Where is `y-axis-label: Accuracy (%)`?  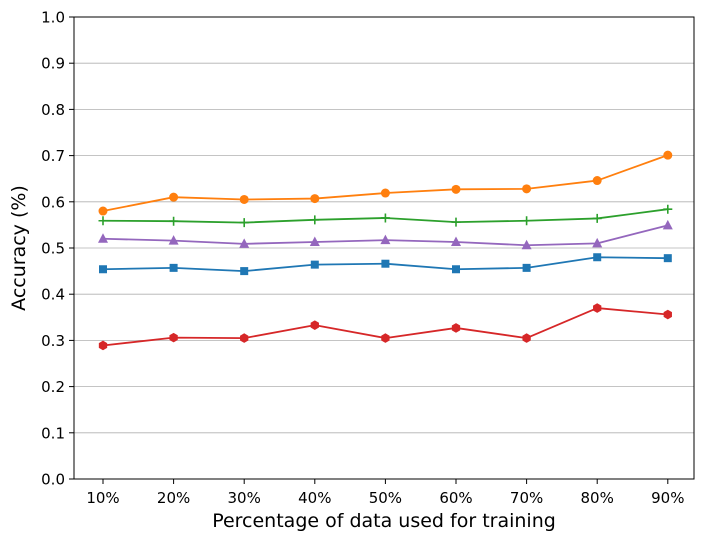 y-axis-label: Accuracy (%) is located at coordinates (19, 248).